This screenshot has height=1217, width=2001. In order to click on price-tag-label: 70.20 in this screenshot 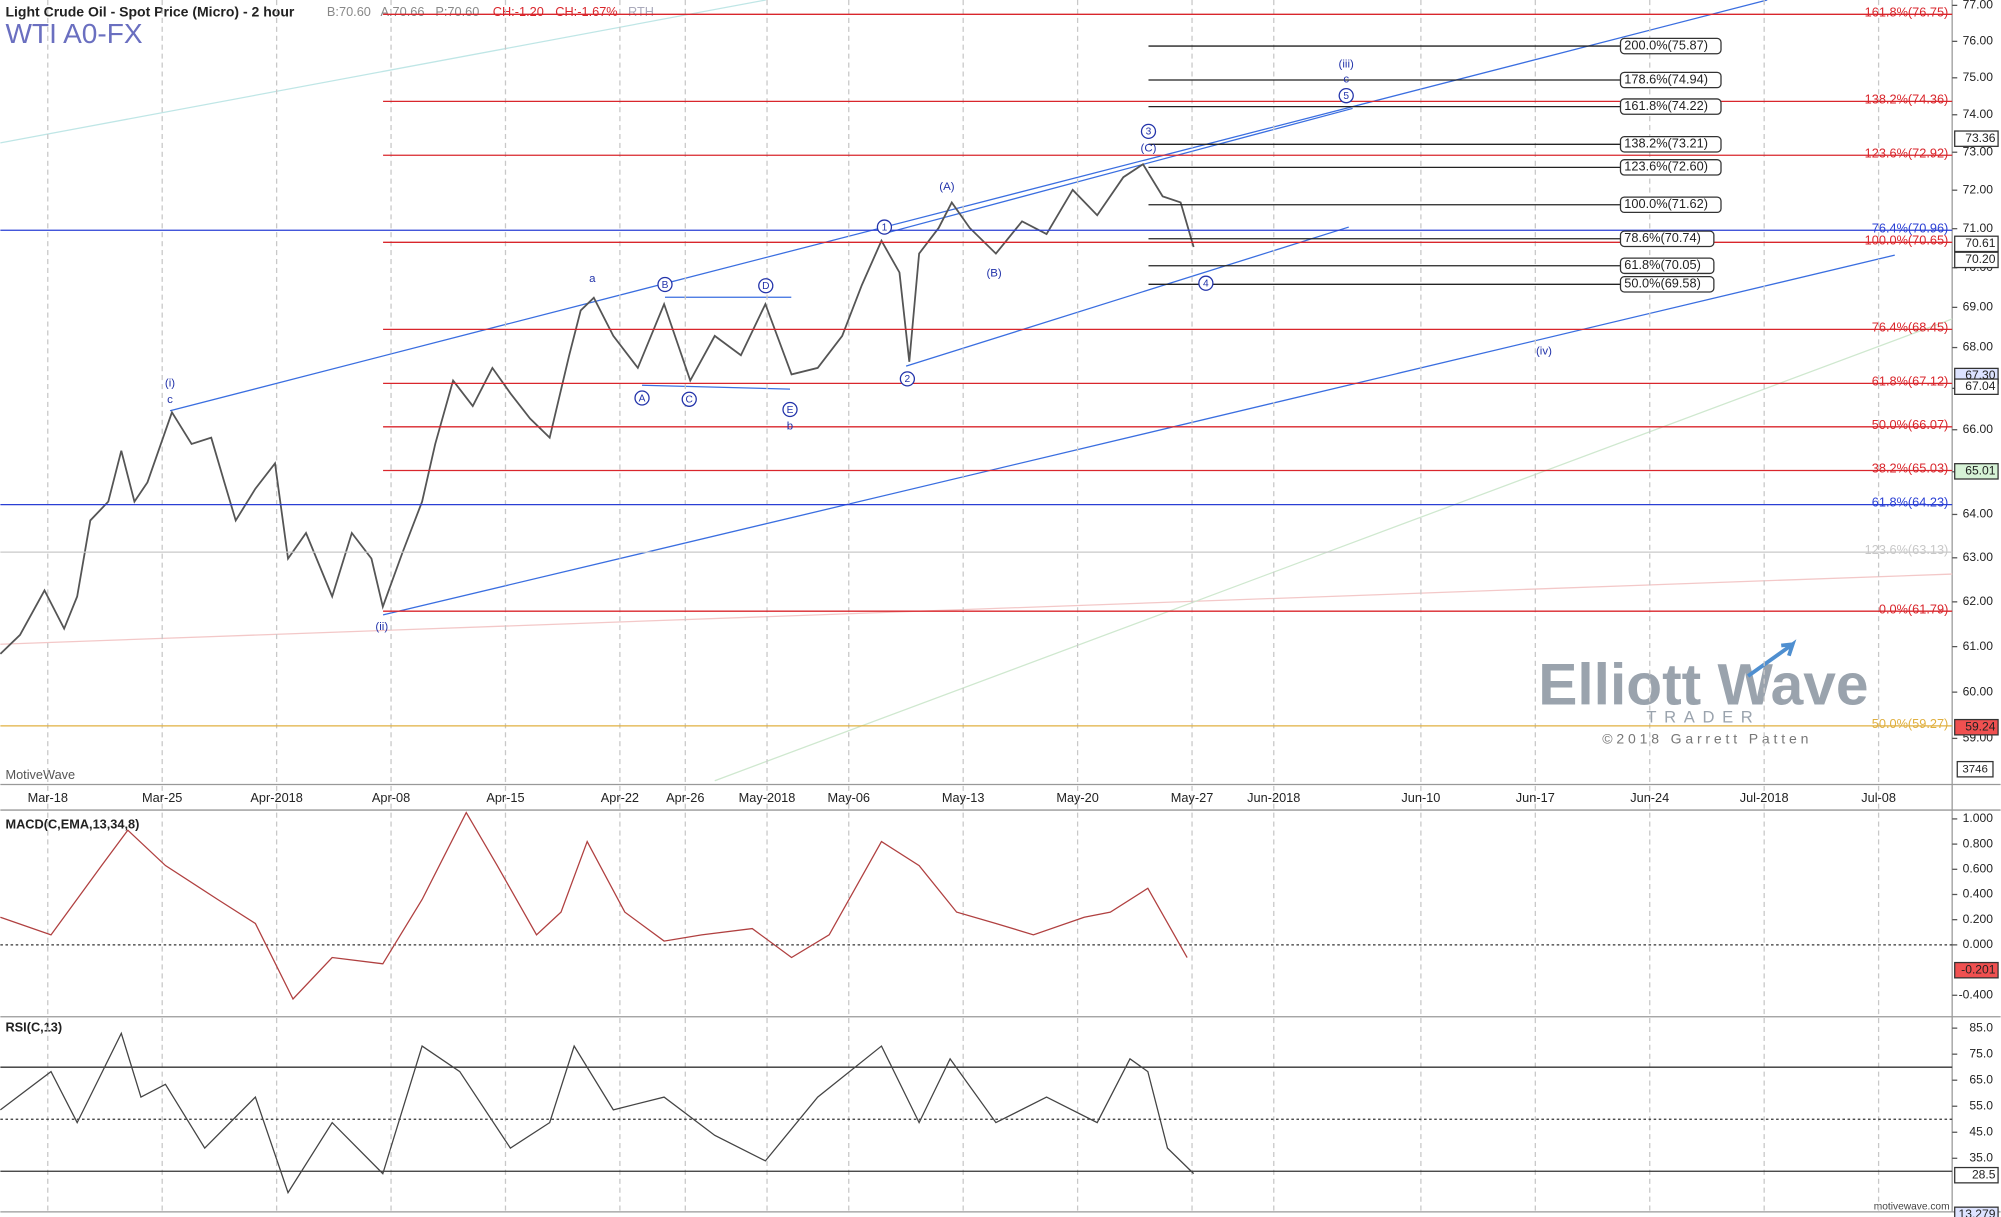, I will do `click(1980, 259)`.